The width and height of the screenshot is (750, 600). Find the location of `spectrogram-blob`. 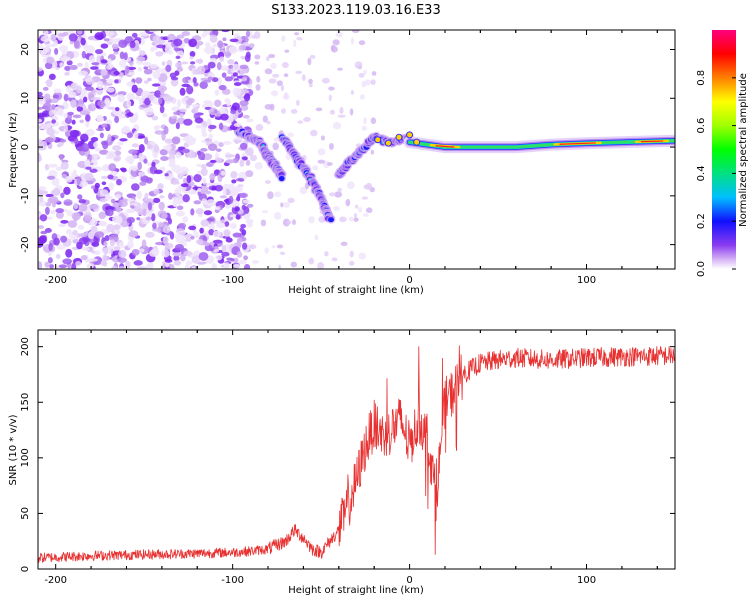

spectrogram-blob is located at coordinates (388, 143).